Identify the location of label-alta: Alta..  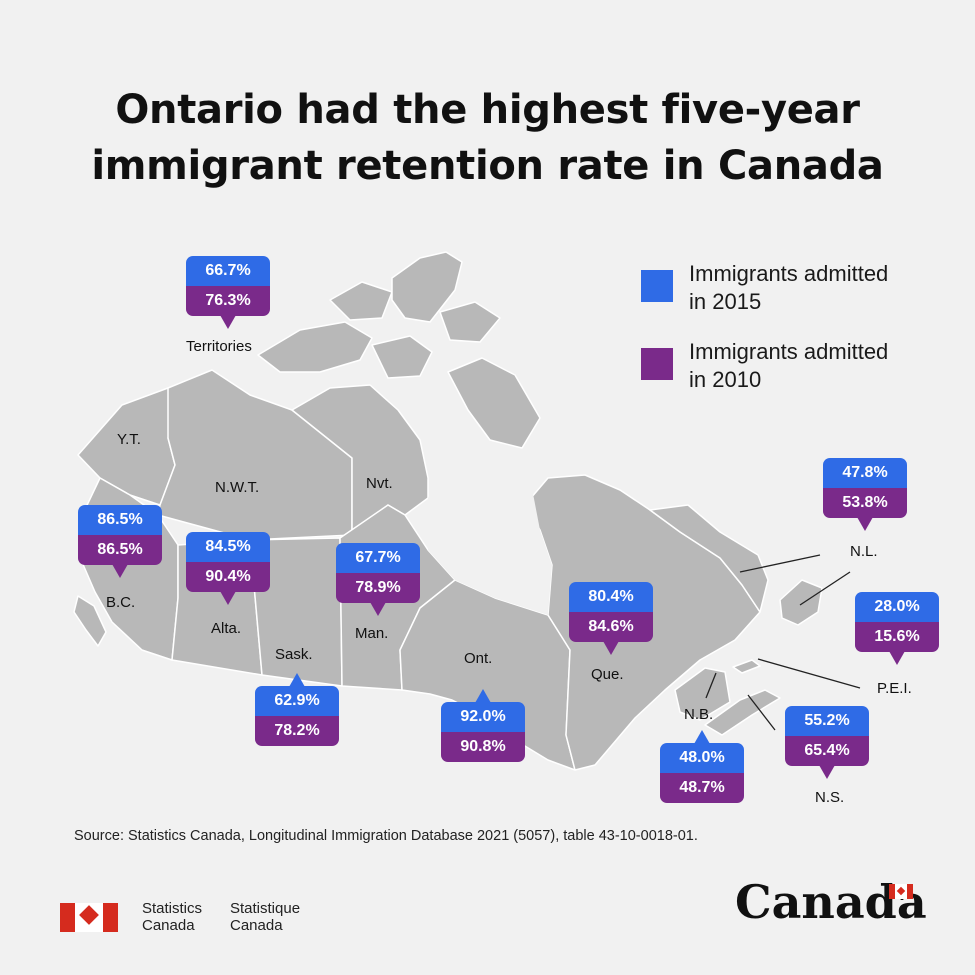
(226, 628).